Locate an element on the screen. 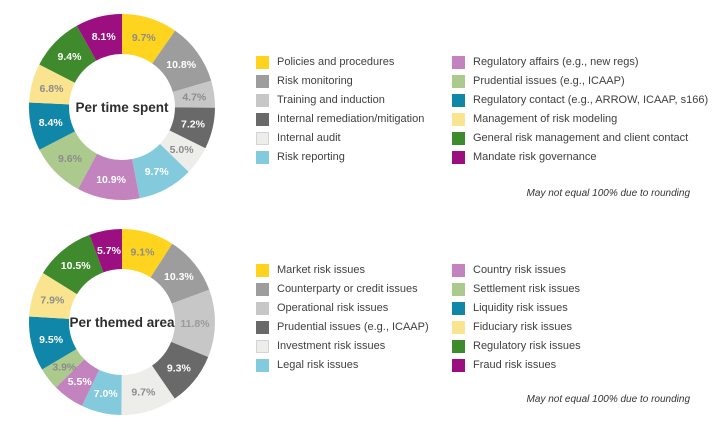 The image size is (726, 441). donut-segment-label: 8.4% is located at coordinates (51, 123).